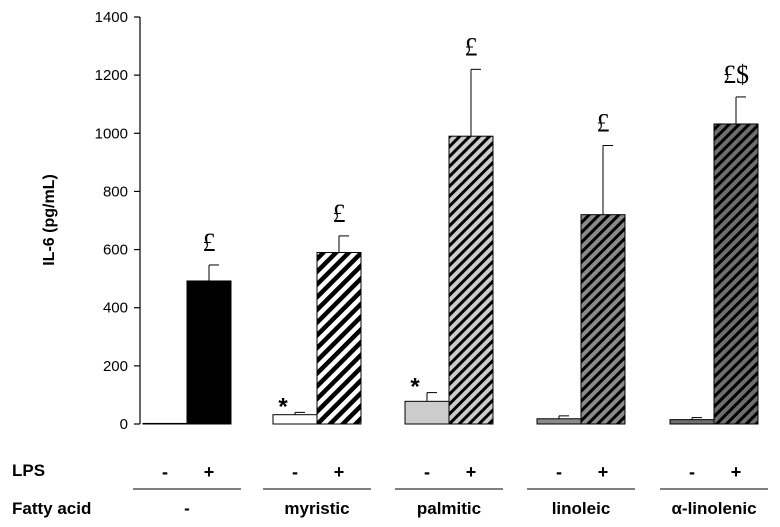 This screenshot has width=780, height=527. Describe the element at coordinates (581, 508) in the screenshot. I see `group-label: linoleic` at that location.